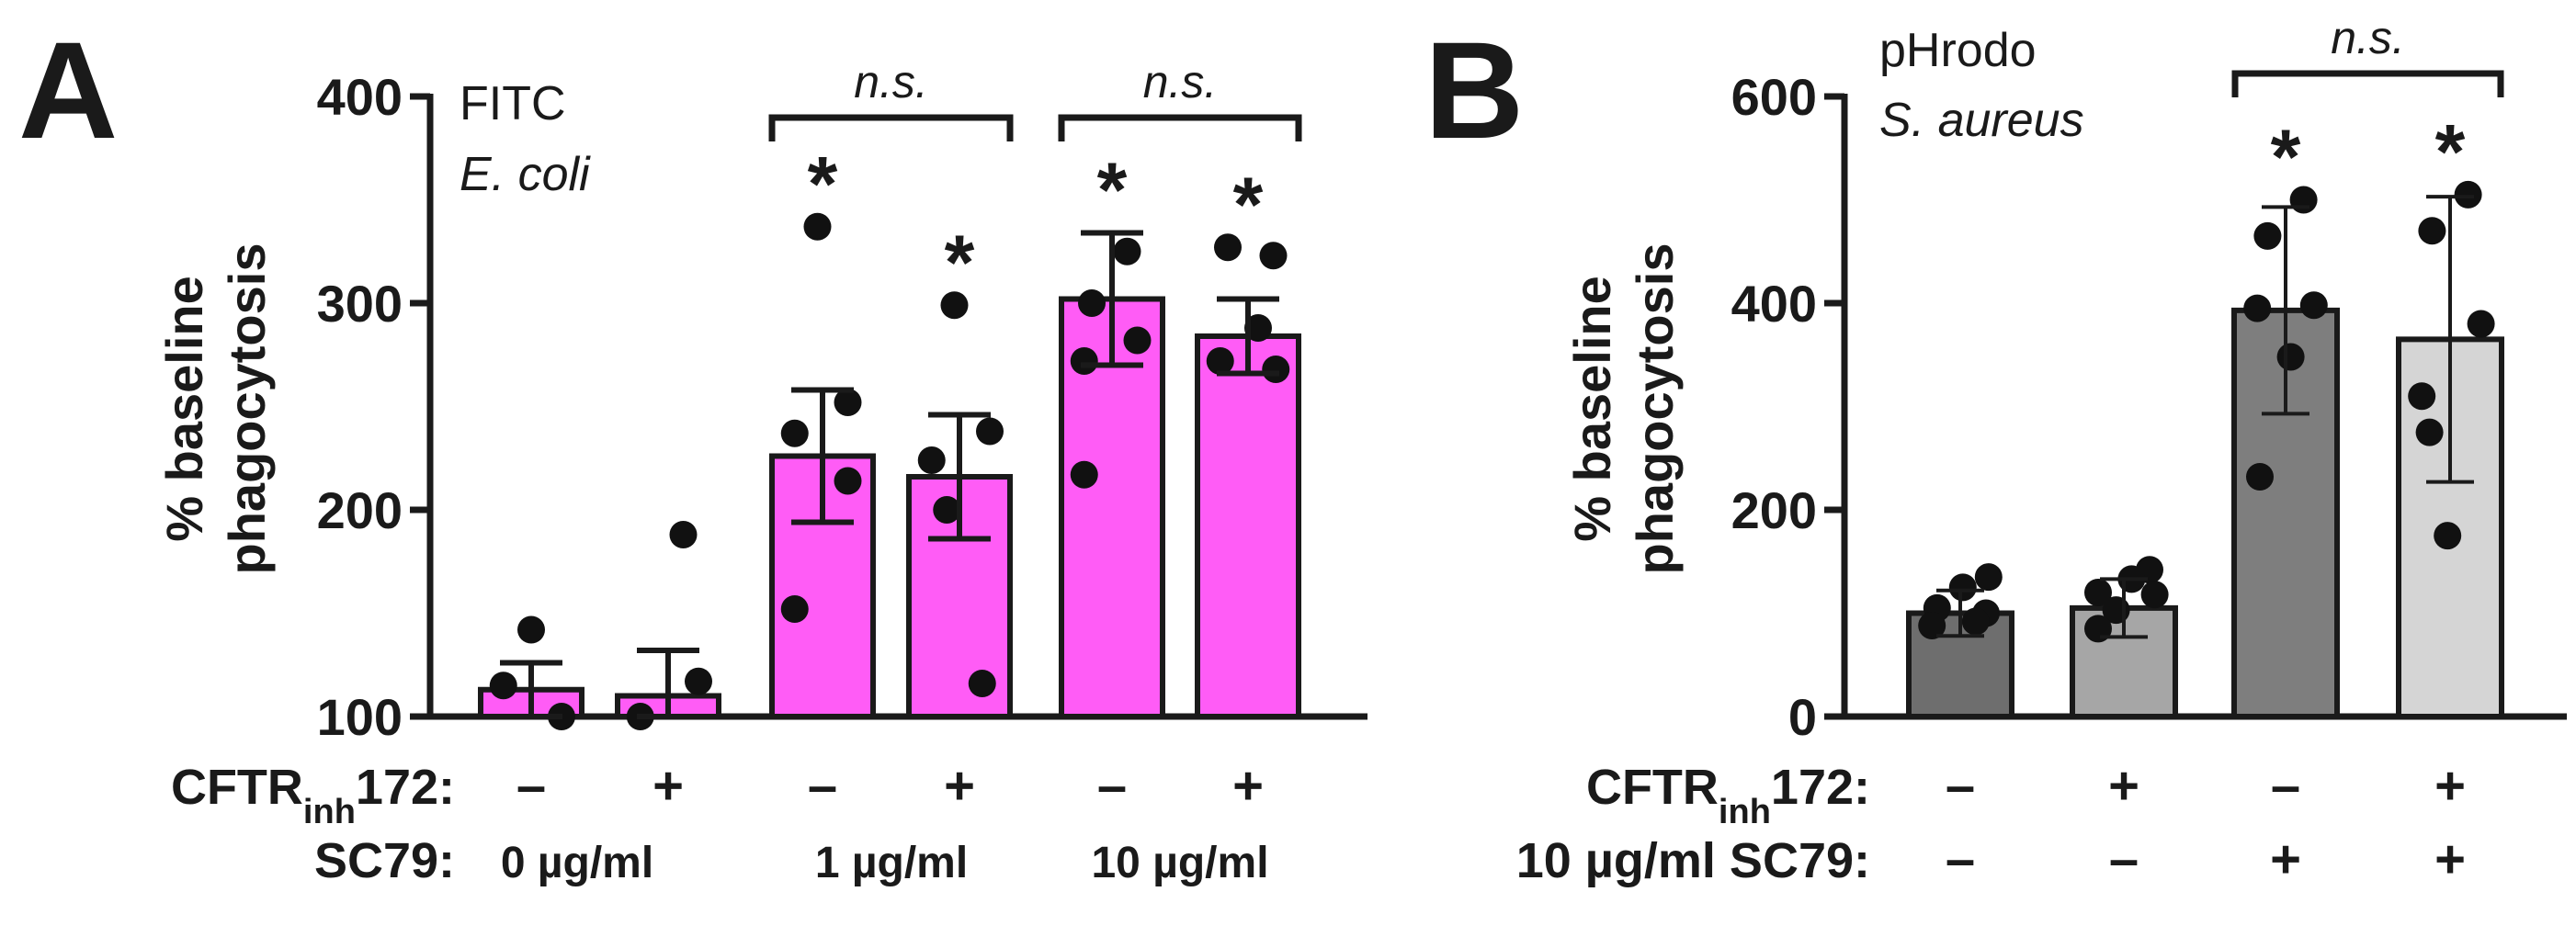 Image resolution: width=2576 pixels, height=937 pixels. What do you see at coordinates (1179, 863) in the screenshot?
I see `sc79-concentration: 10 µg/ml` at bounding box center [1179, 863].